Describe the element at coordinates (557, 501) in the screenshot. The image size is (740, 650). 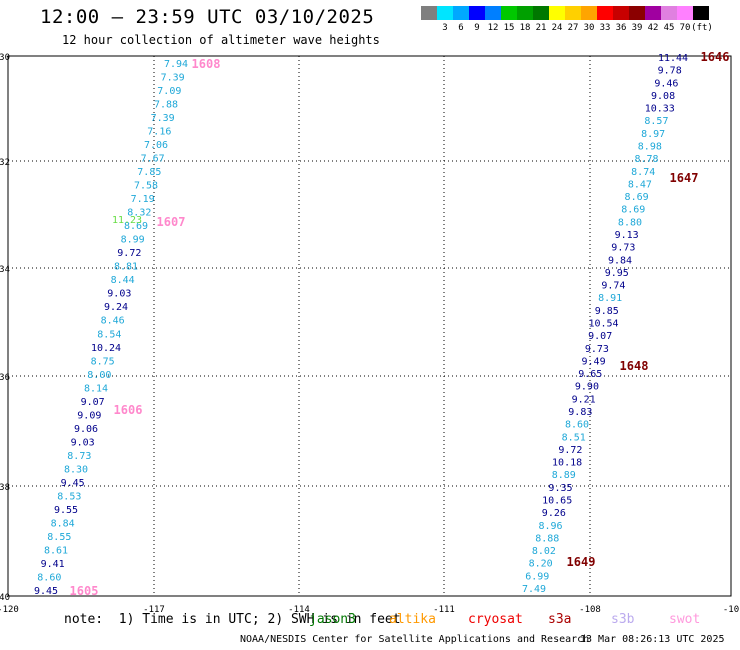
I see `wave-height-label: 10.65` at that location.